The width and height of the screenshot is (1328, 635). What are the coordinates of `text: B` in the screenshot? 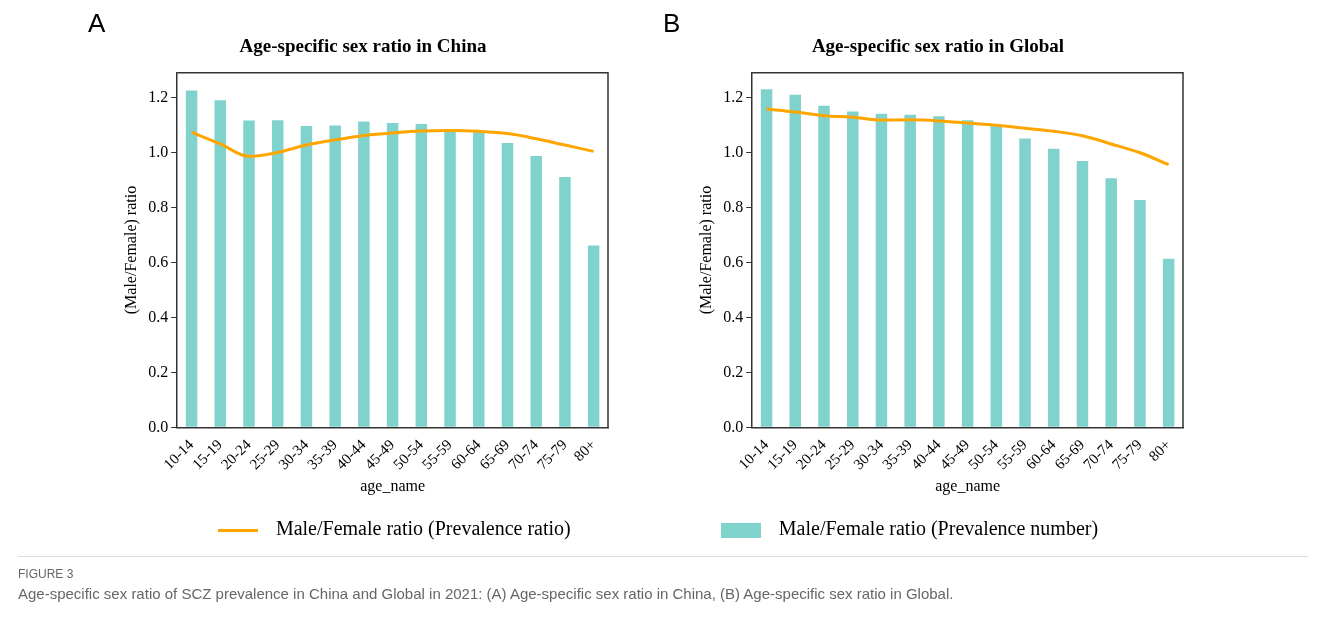 It's located at (672, 23).